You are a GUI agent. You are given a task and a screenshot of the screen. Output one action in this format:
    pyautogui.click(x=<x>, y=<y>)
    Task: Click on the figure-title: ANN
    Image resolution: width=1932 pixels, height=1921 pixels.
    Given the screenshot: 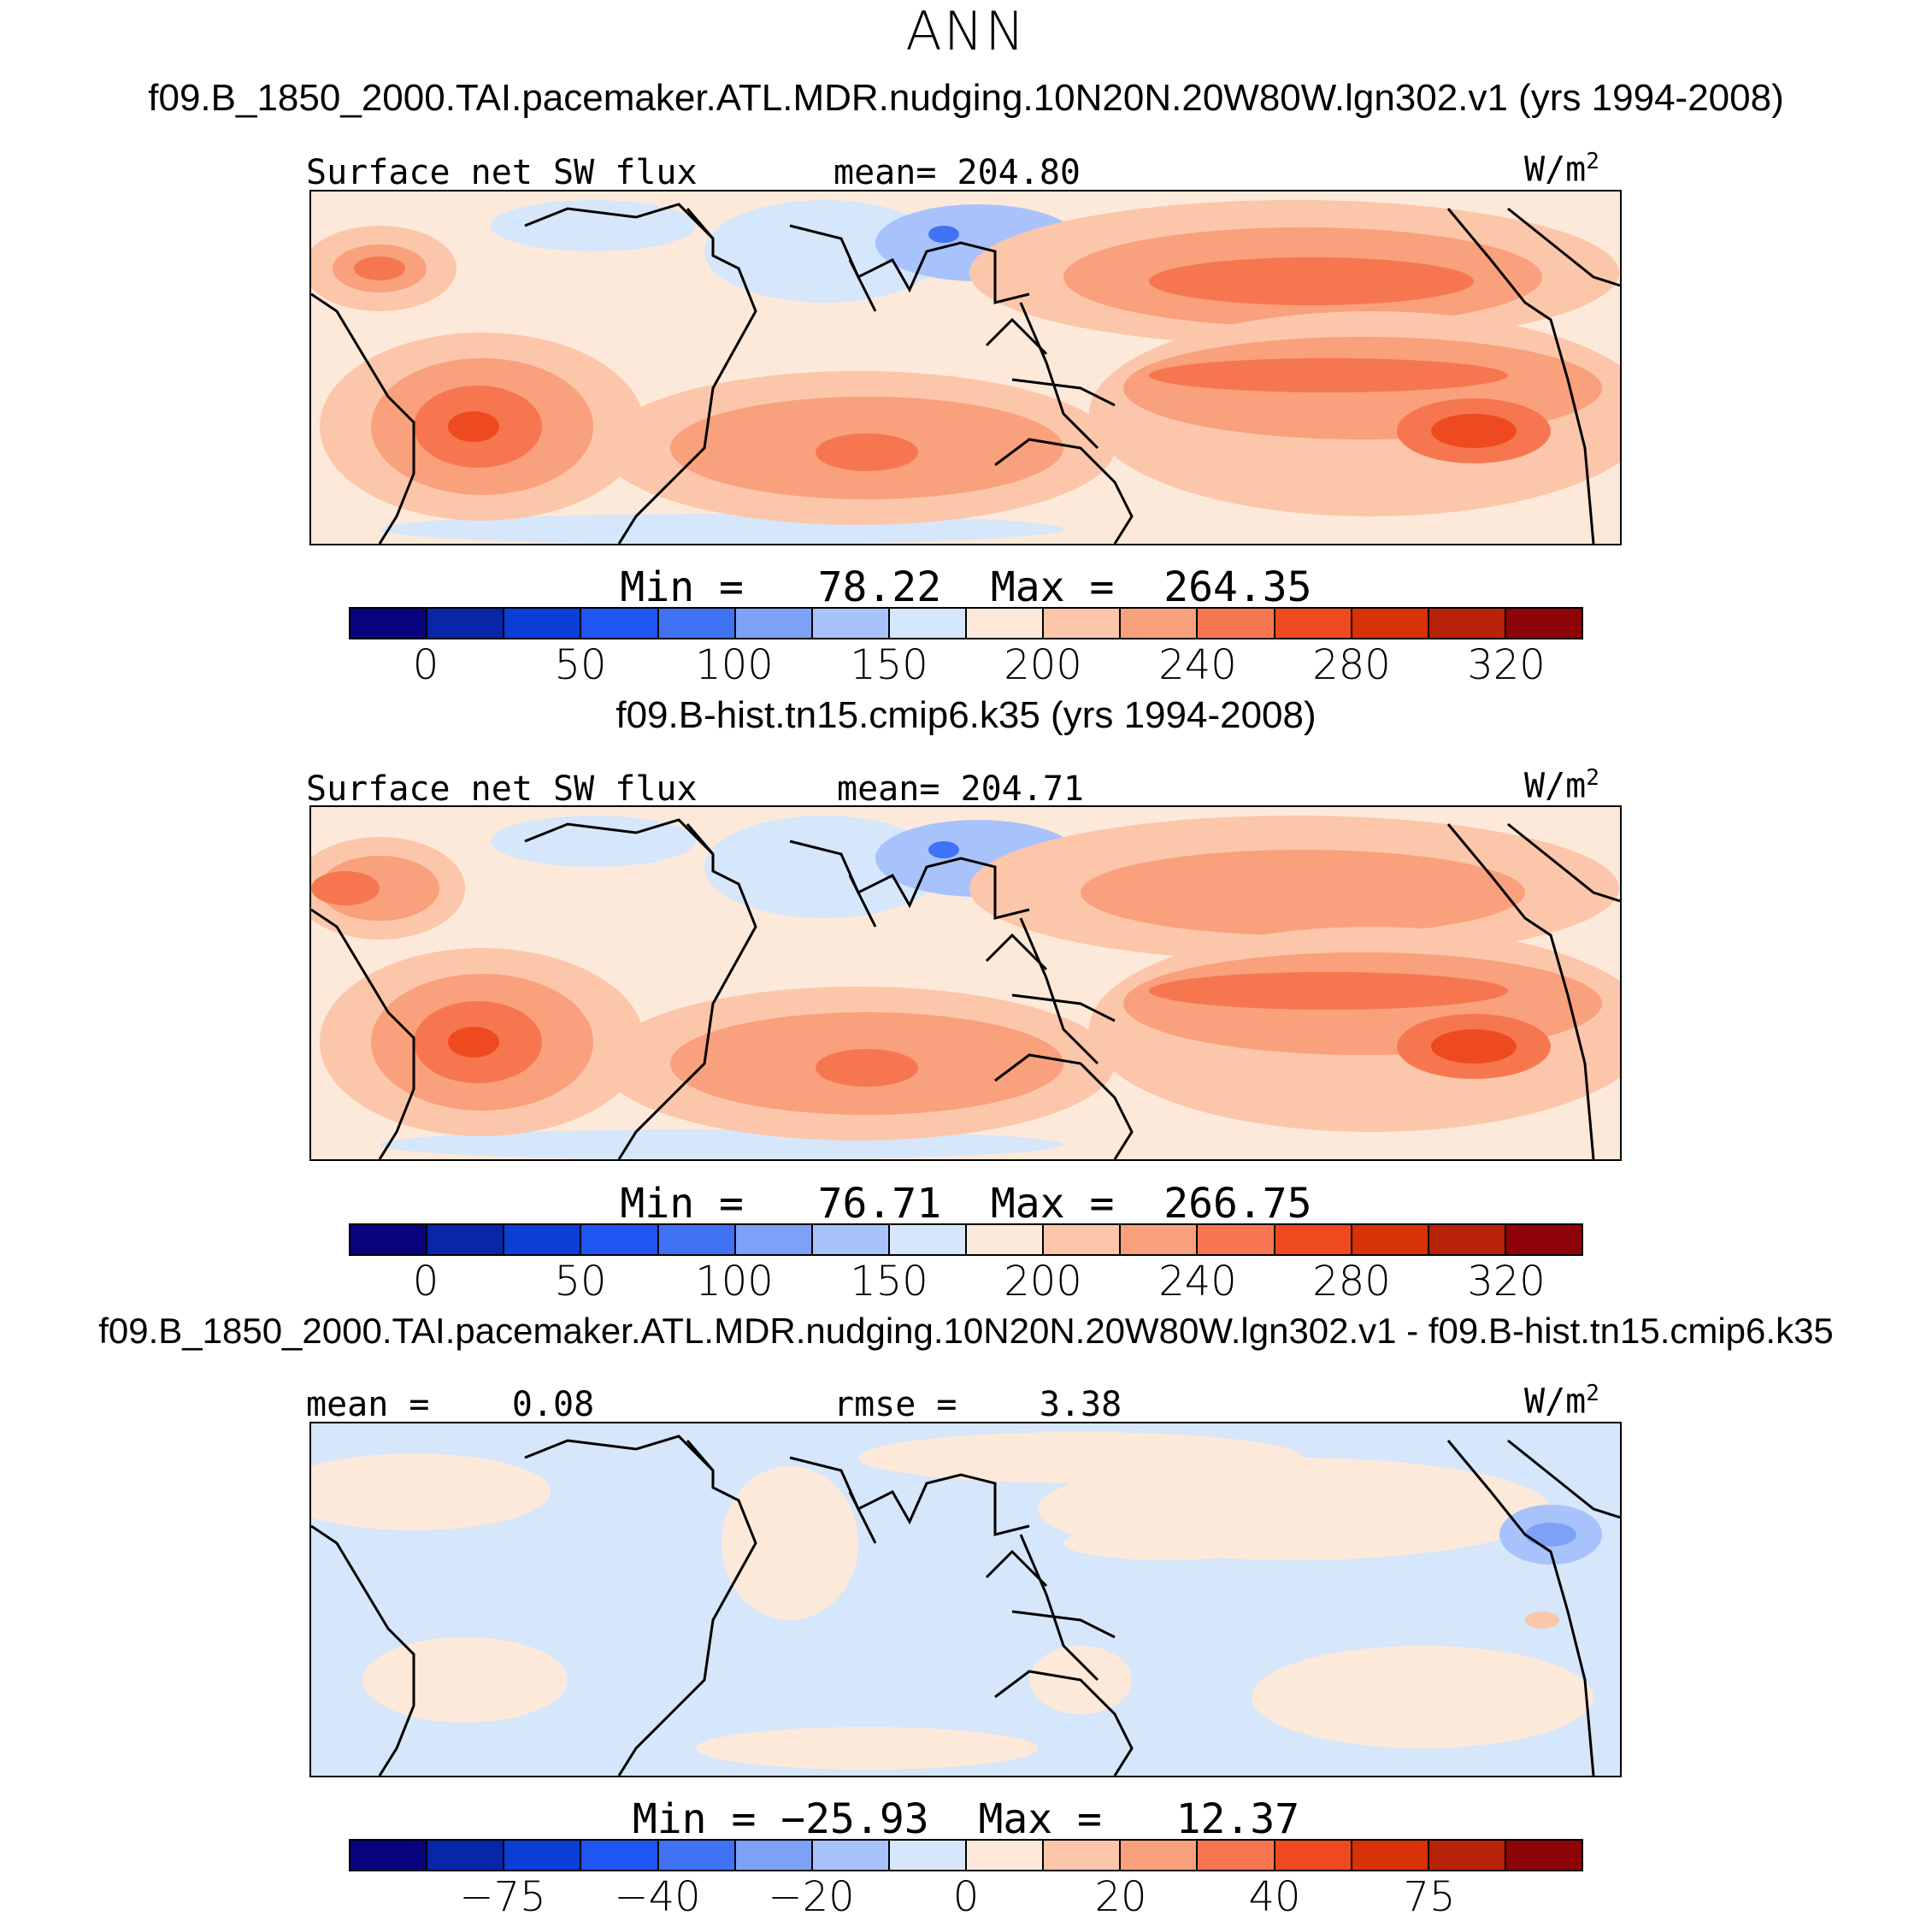 What is the action you would take?
    pyautogui.click(x=966, y=31)
    